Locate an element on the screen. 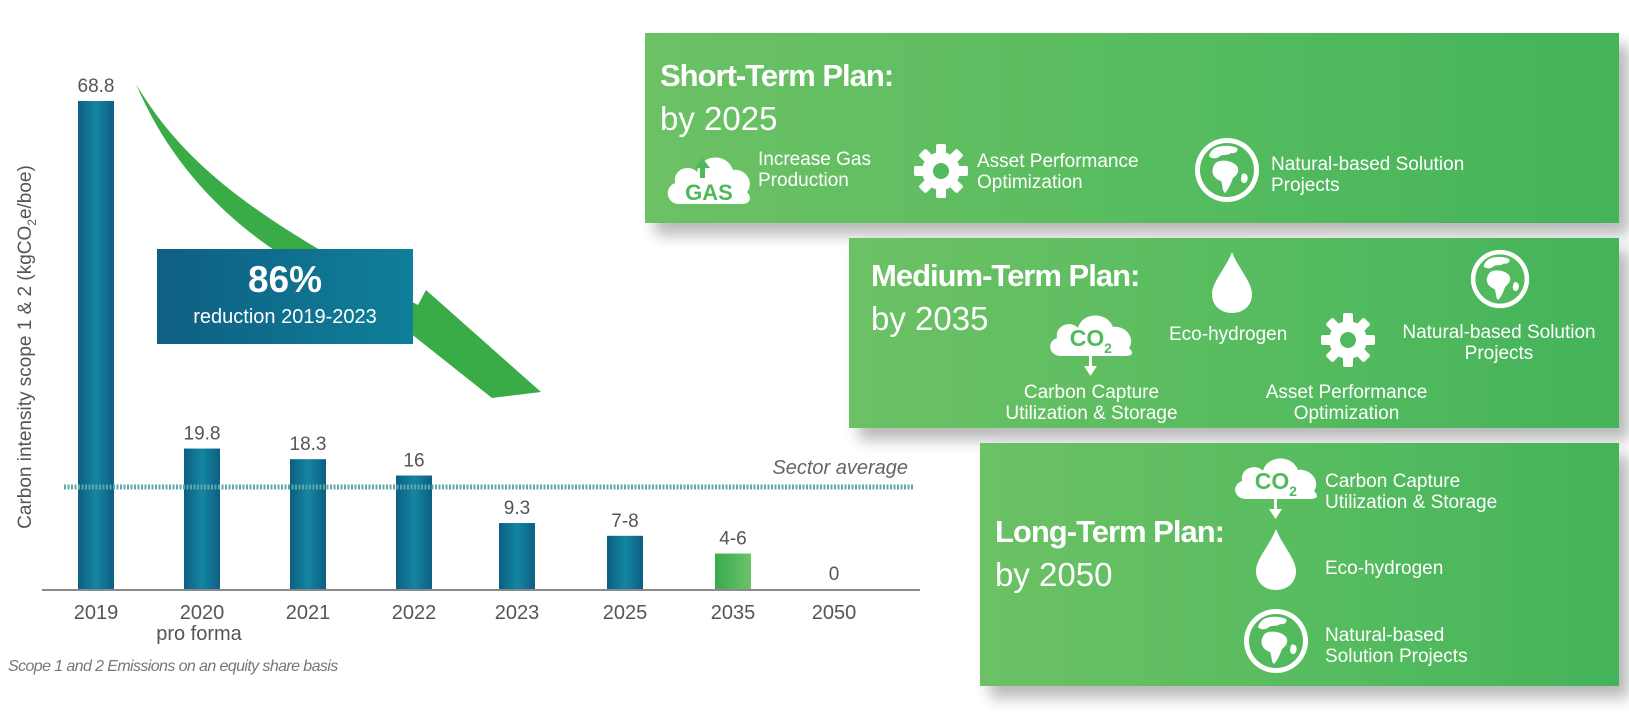 This screenshot has width=1629, height=726. x-tick-label-2019: 2019 is located at coordinates (96, 613).